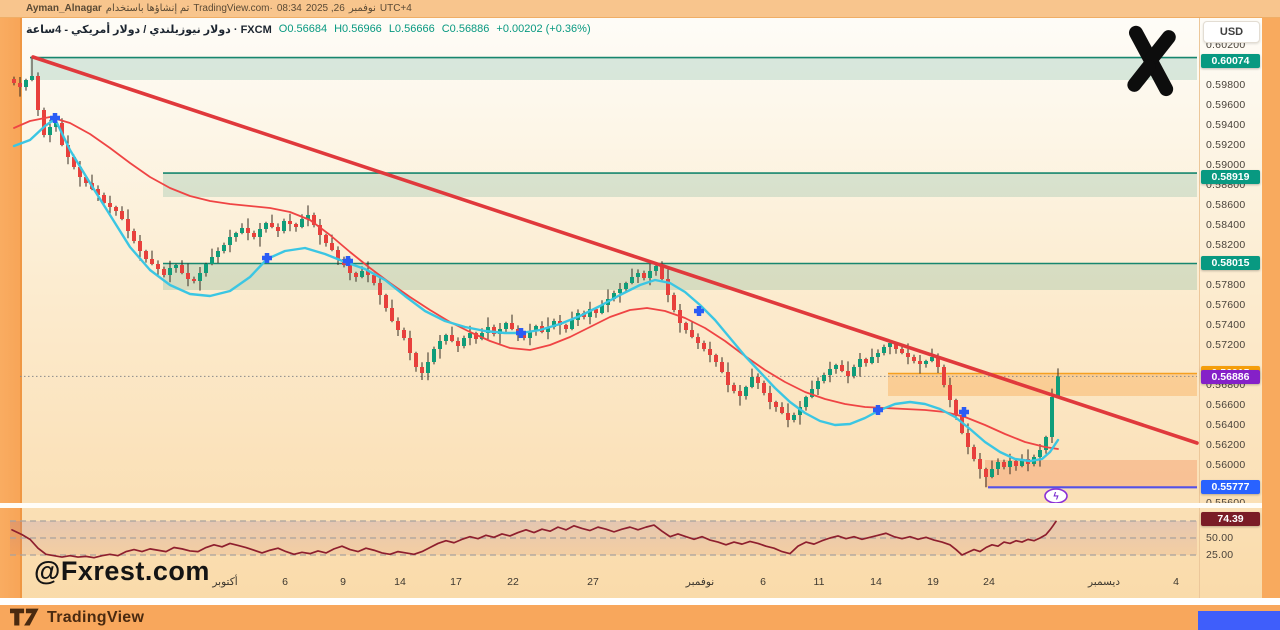 The height and width of the screenshot is (630, 1280). Describe the element at coordinates (1271, 314) in the screenshot. I see `right-margin-strip` at that location.